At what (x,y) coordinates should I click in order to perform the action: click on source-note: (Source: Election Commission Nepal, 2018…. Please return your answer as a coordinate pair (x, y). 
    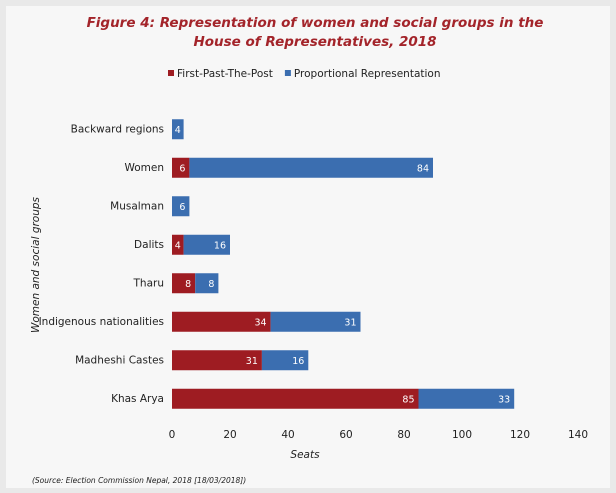
    Looking at the image, I should click on (139, 480).